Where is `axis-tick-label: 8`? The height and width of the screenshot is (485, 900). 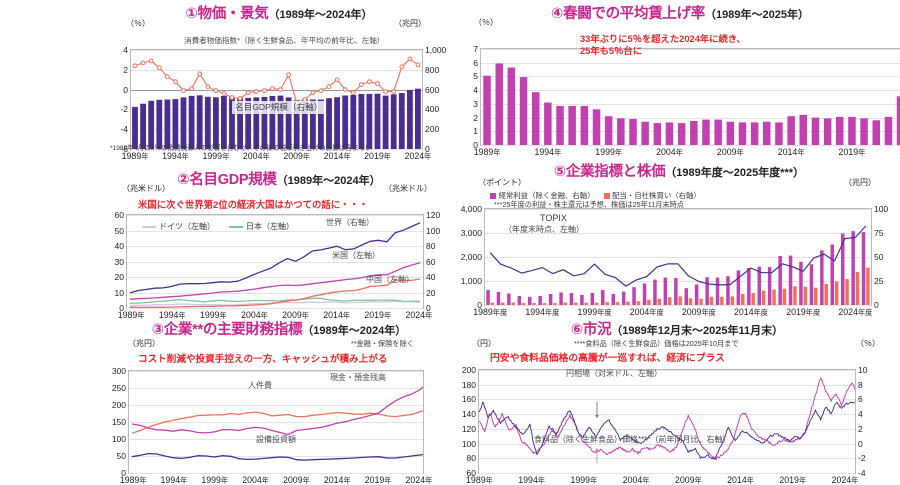
axis-tick-label: 8 is located at coordinates (860, 384).